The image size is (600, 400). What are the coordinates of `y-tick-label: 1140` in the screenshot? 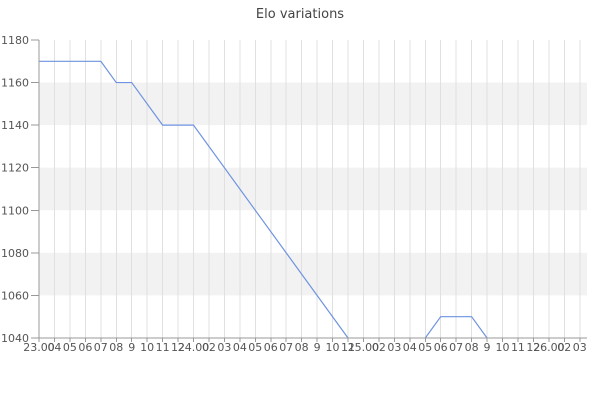 It's located at (15, 125).